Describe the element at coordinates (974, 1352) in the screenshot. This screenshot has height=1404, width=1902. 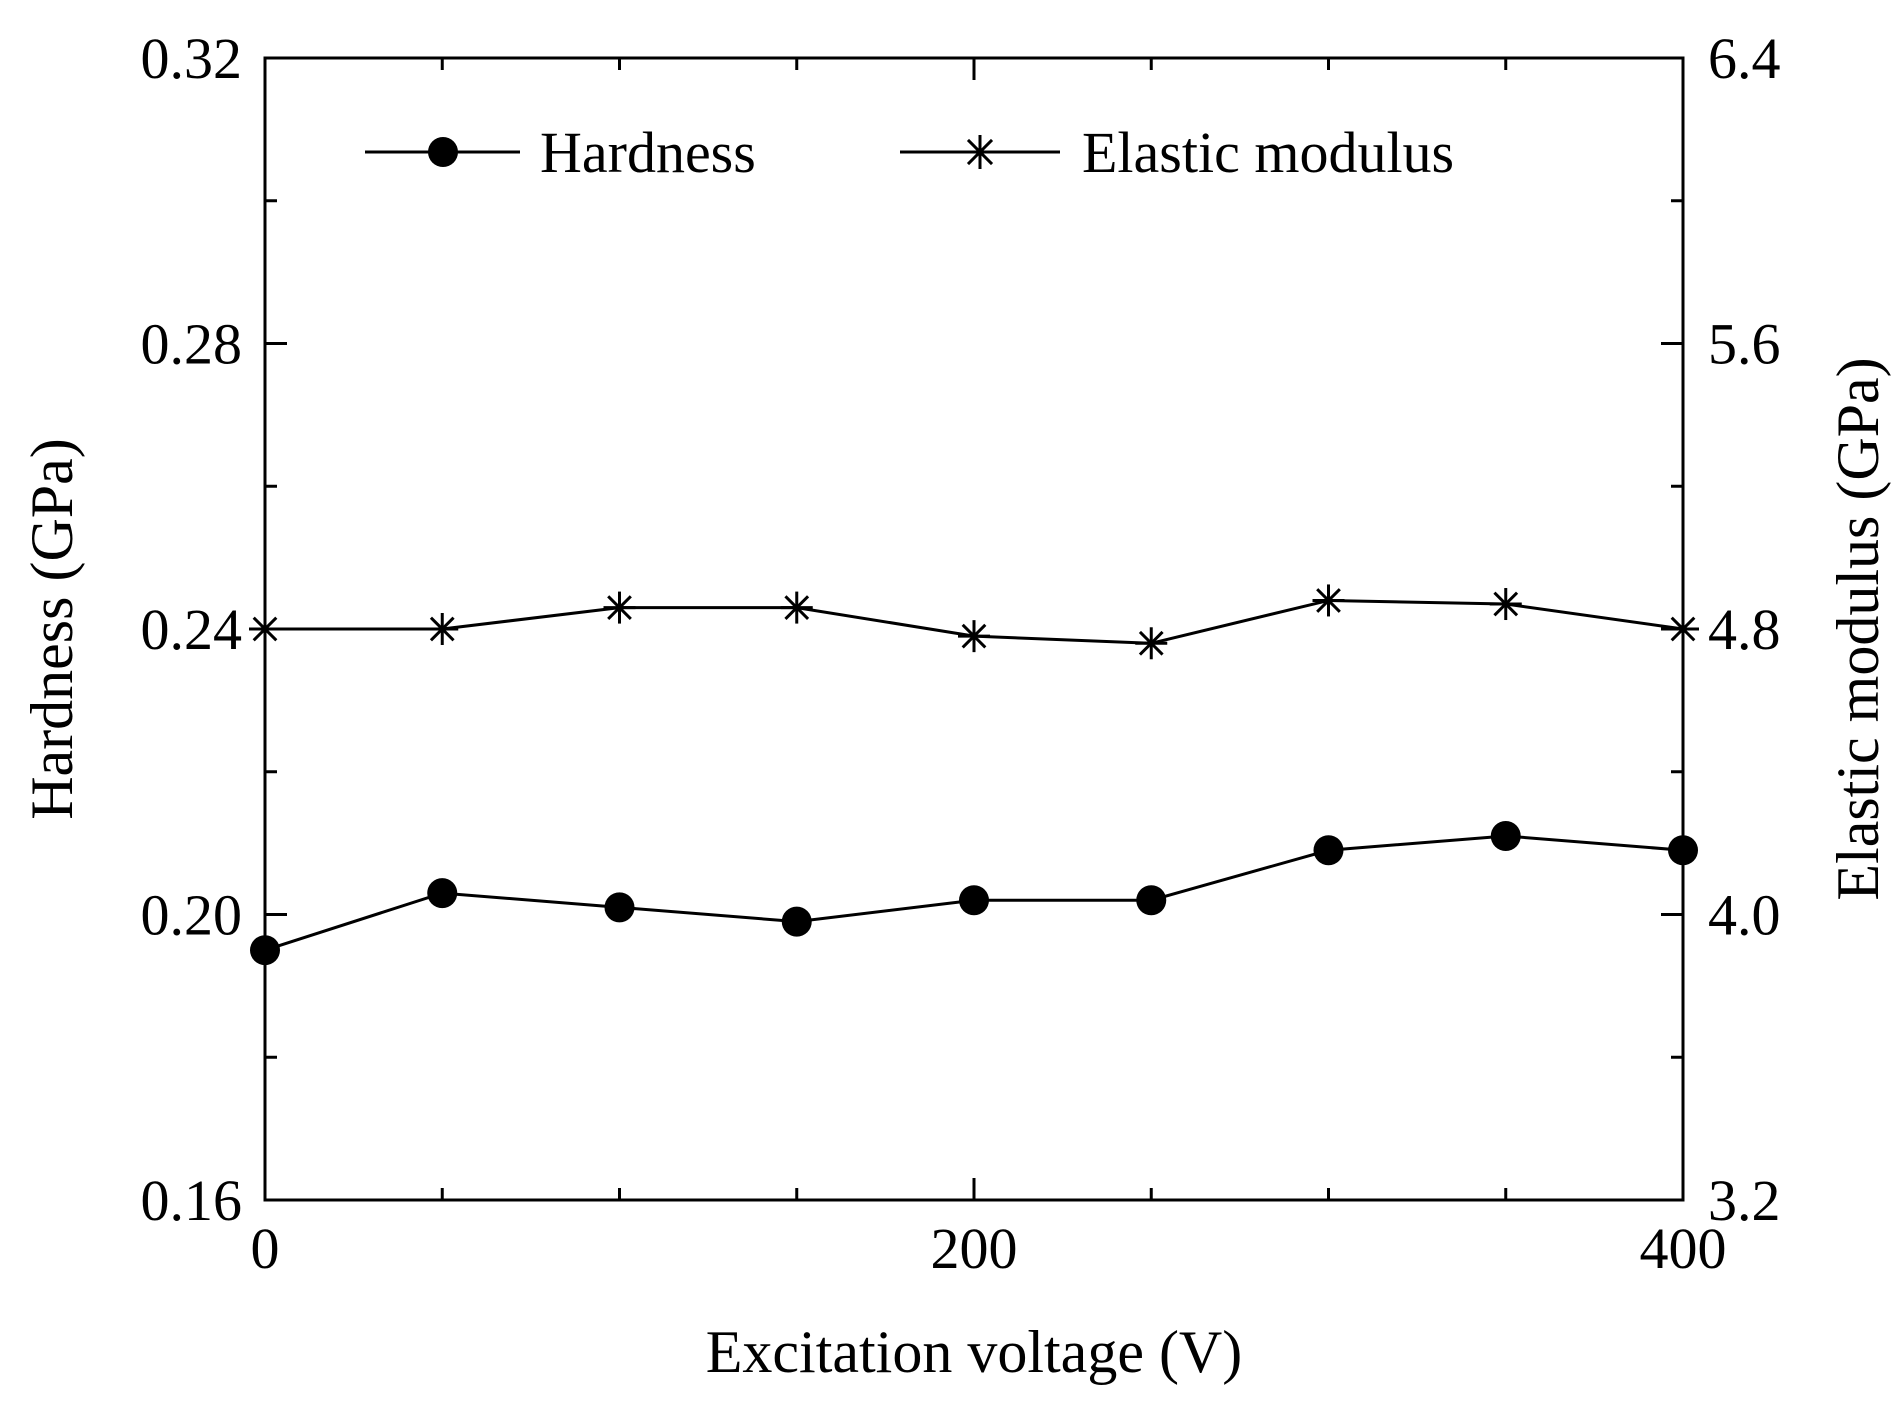
I see `x-axis-label: Excitation voltage (V)` at that location.